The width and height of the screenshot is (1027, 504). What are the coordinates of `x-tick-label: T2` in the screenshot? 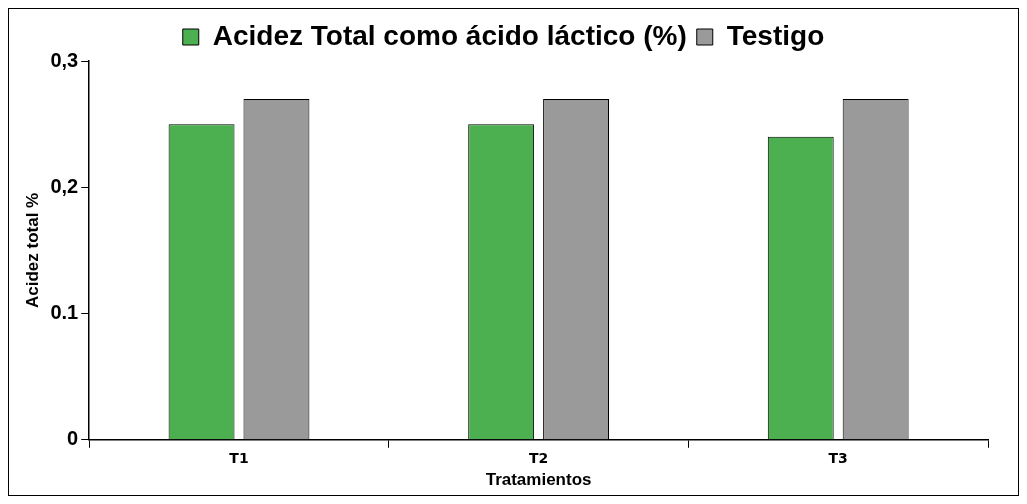 It's located at (538, 457).